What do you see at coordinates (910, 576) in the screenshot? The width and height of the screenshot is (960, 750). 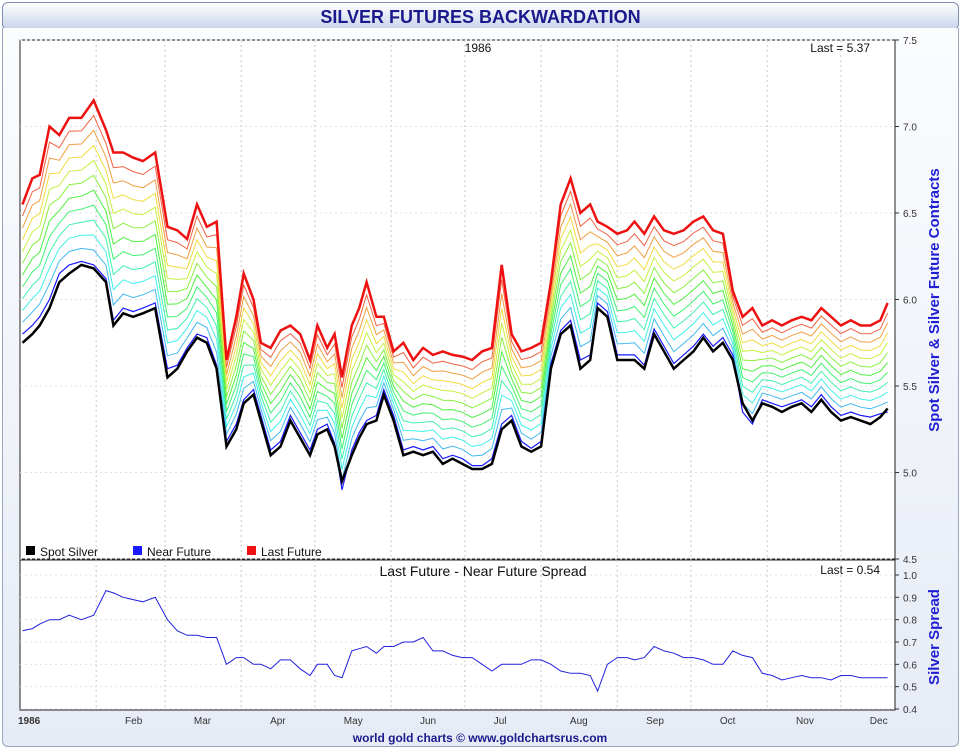 I see `spread-y-tick-label: 1.0` at bounding box center [910, 576].